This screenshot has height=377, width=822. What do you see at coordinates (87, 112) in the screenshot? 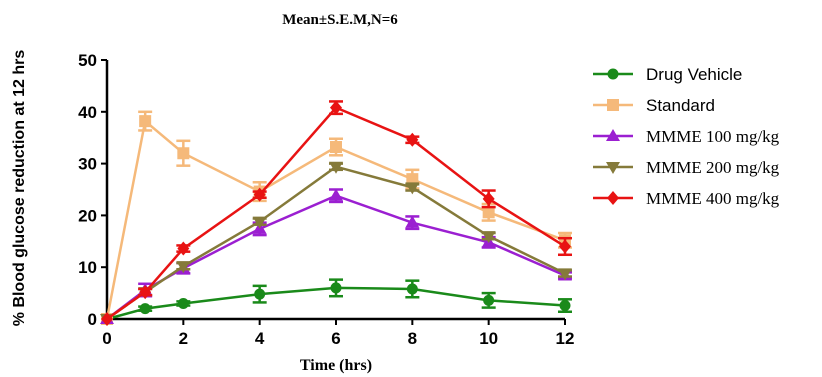
I see `y-tick-label: 40` at bounding box center [87, 112].